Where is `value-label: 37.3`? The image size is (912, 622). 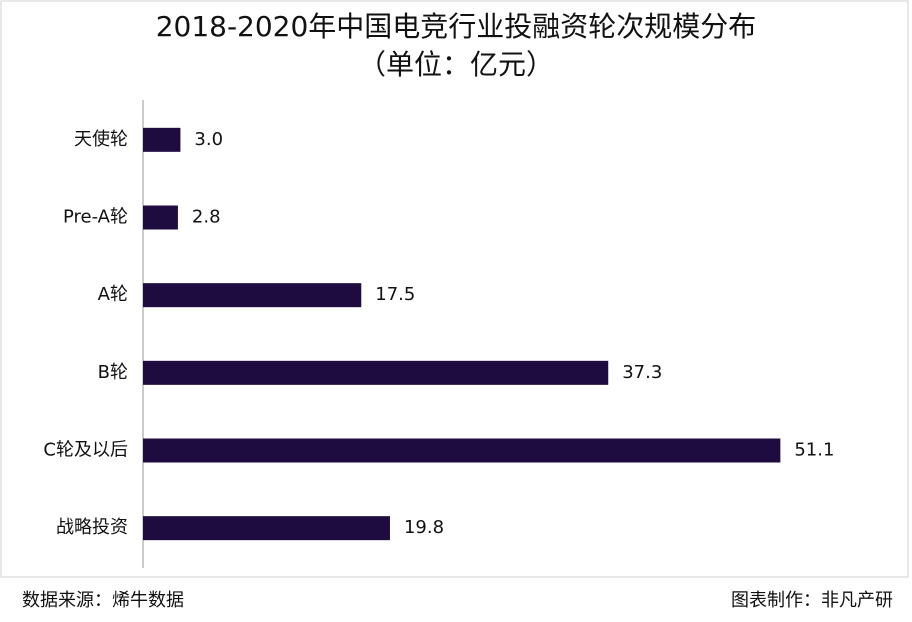 value-label: 37.3 is located at coordinates (642, 372).